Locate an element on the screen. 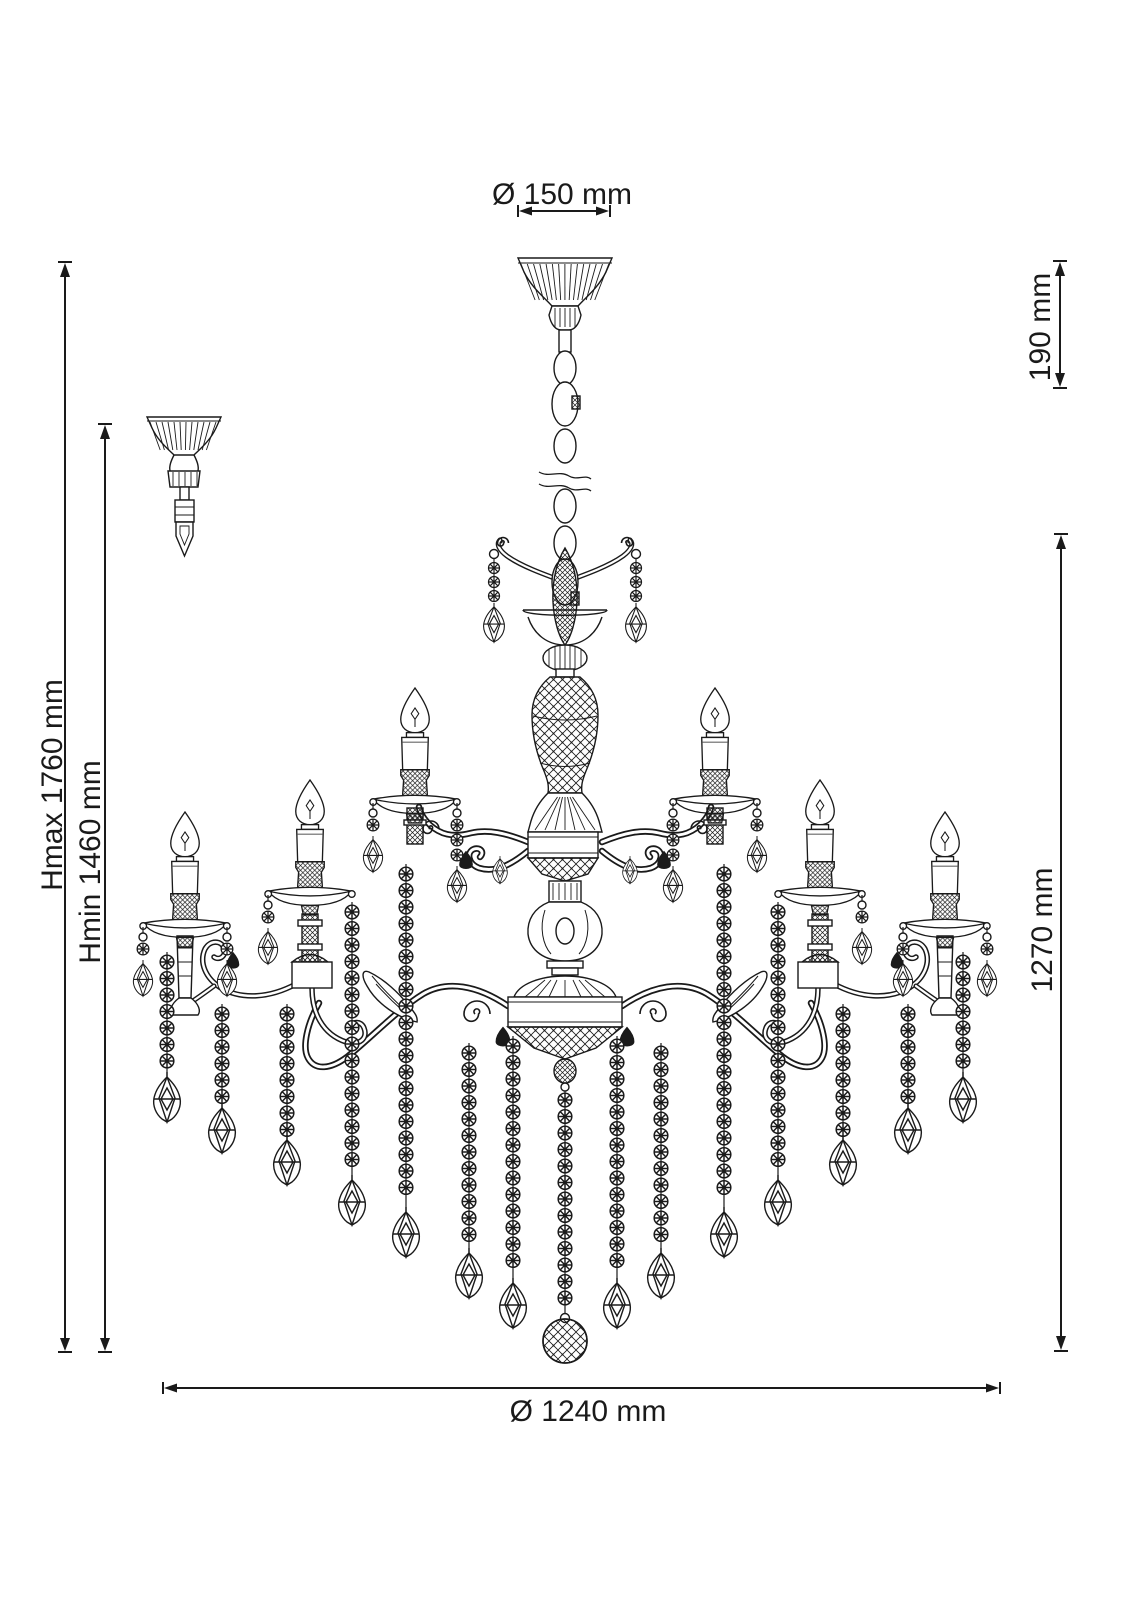 This screenshot has width=1131, height=1600. inner-candle-column is located at coordinates (311, 951).